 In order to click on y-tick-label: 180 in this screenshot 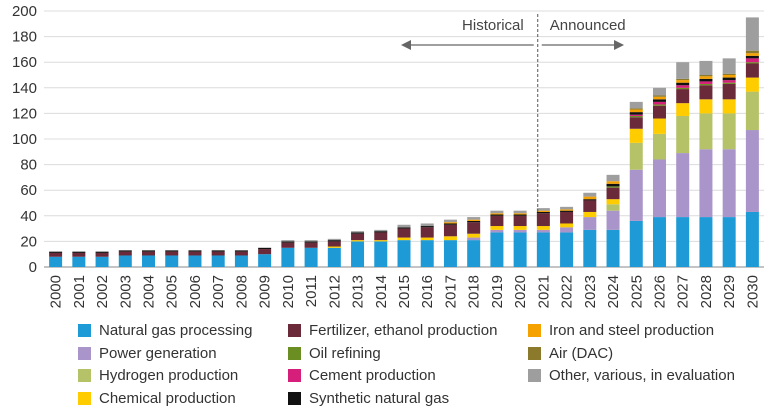, I will do `click(24, 37)`.